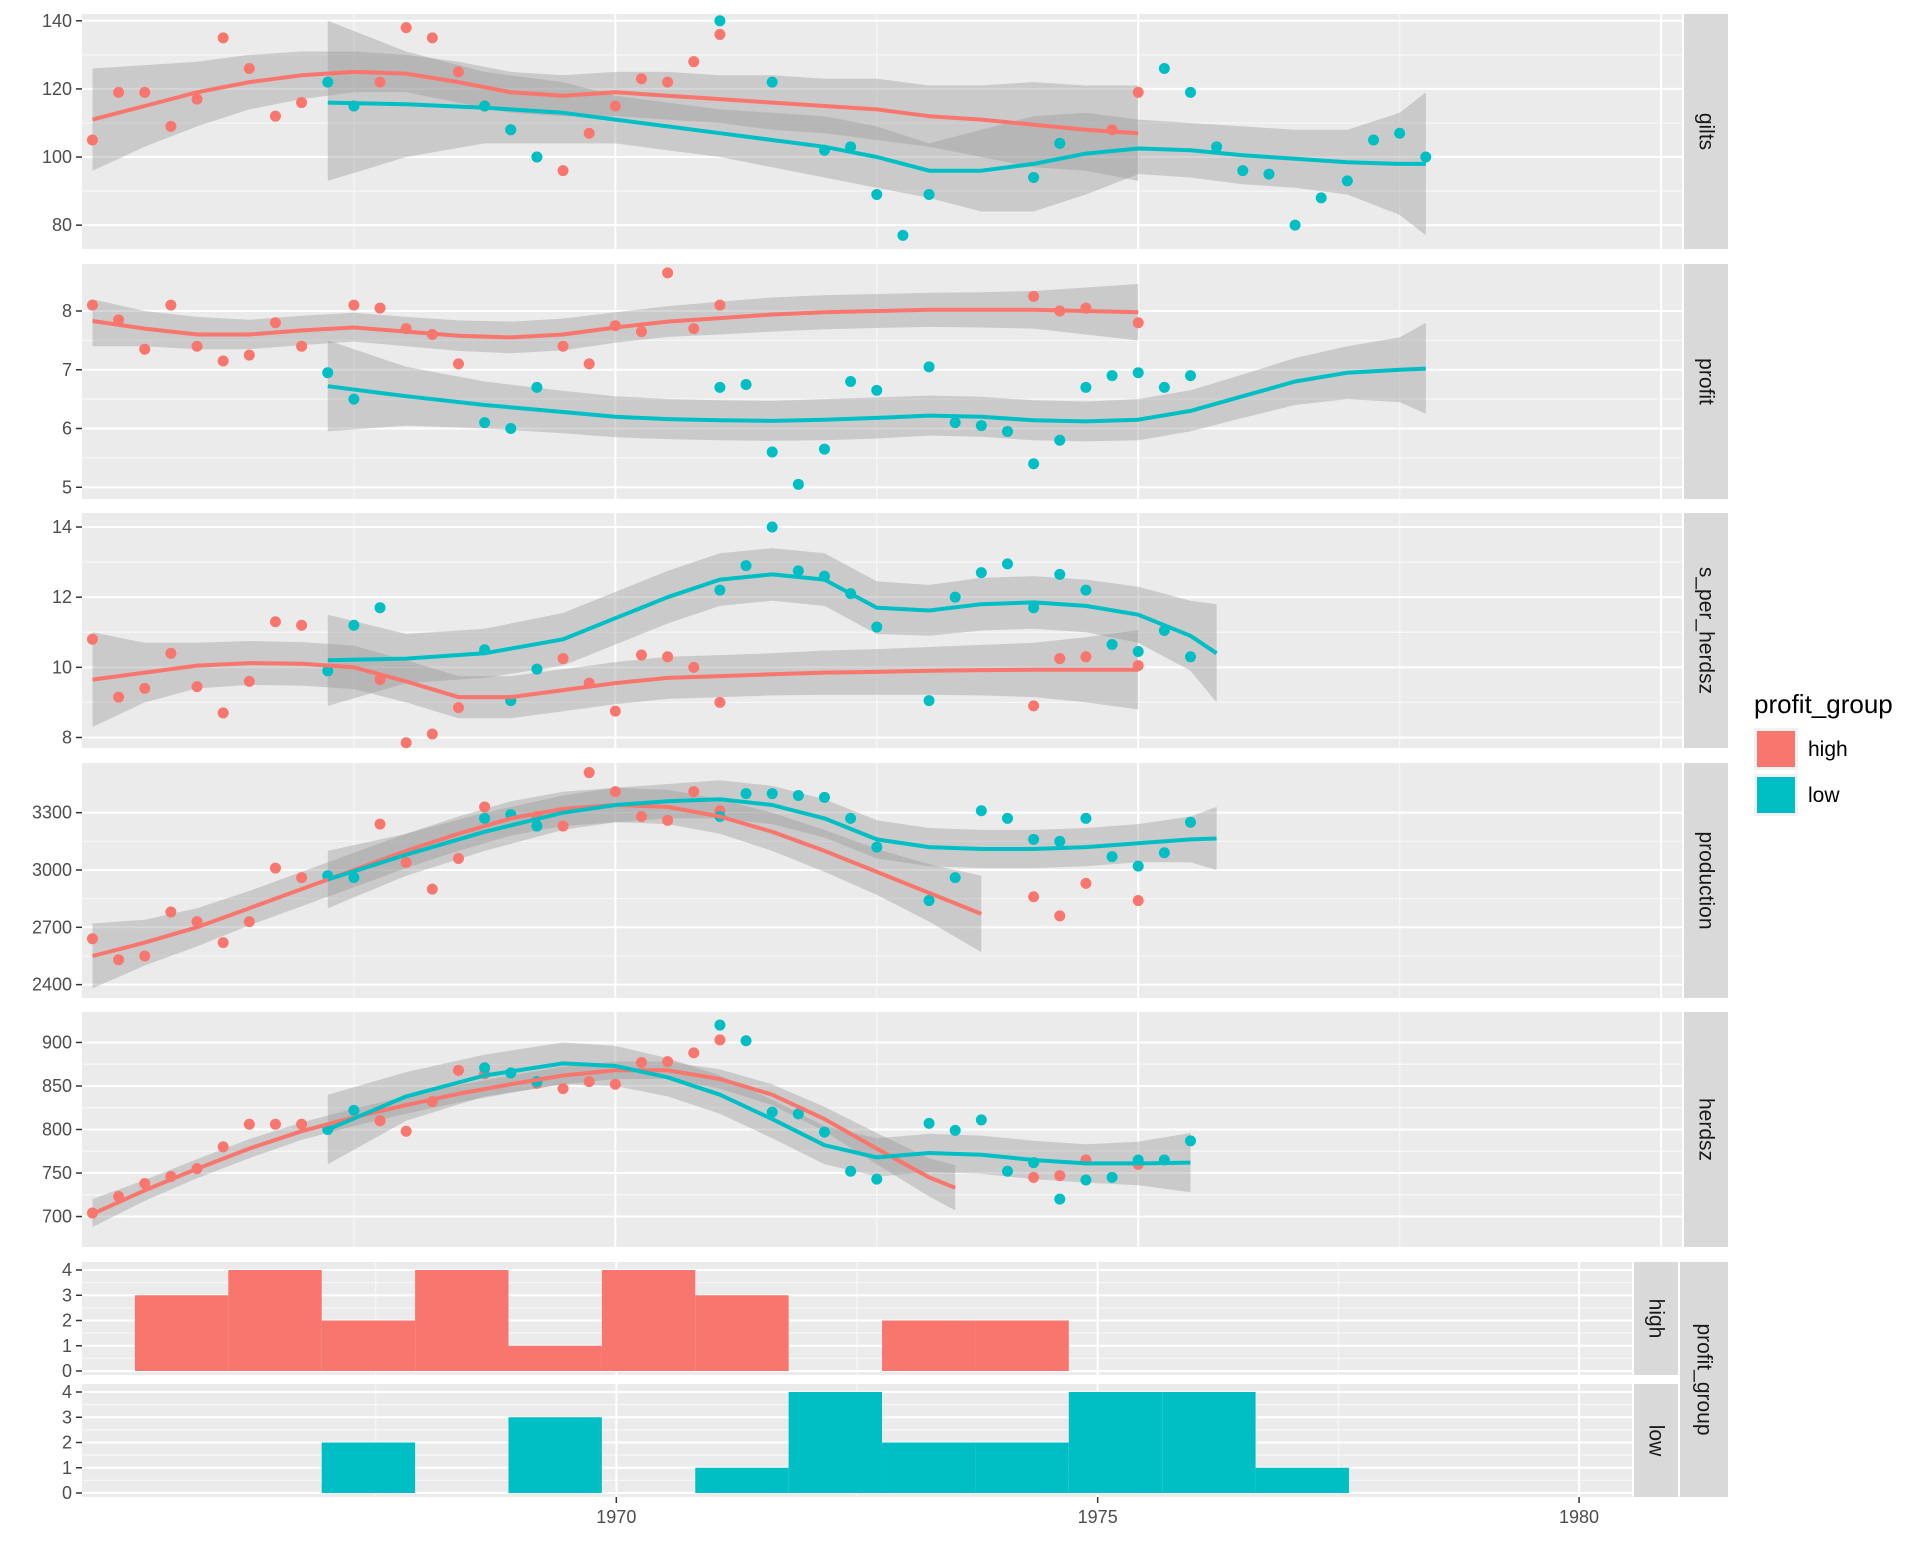 Image resolution: width=1920 pixels, height=1541 pixels. What do you see at coordinates (1776, 795) in the screenshot?
I see `legend-key-low` at bounding box center [1776, 795].